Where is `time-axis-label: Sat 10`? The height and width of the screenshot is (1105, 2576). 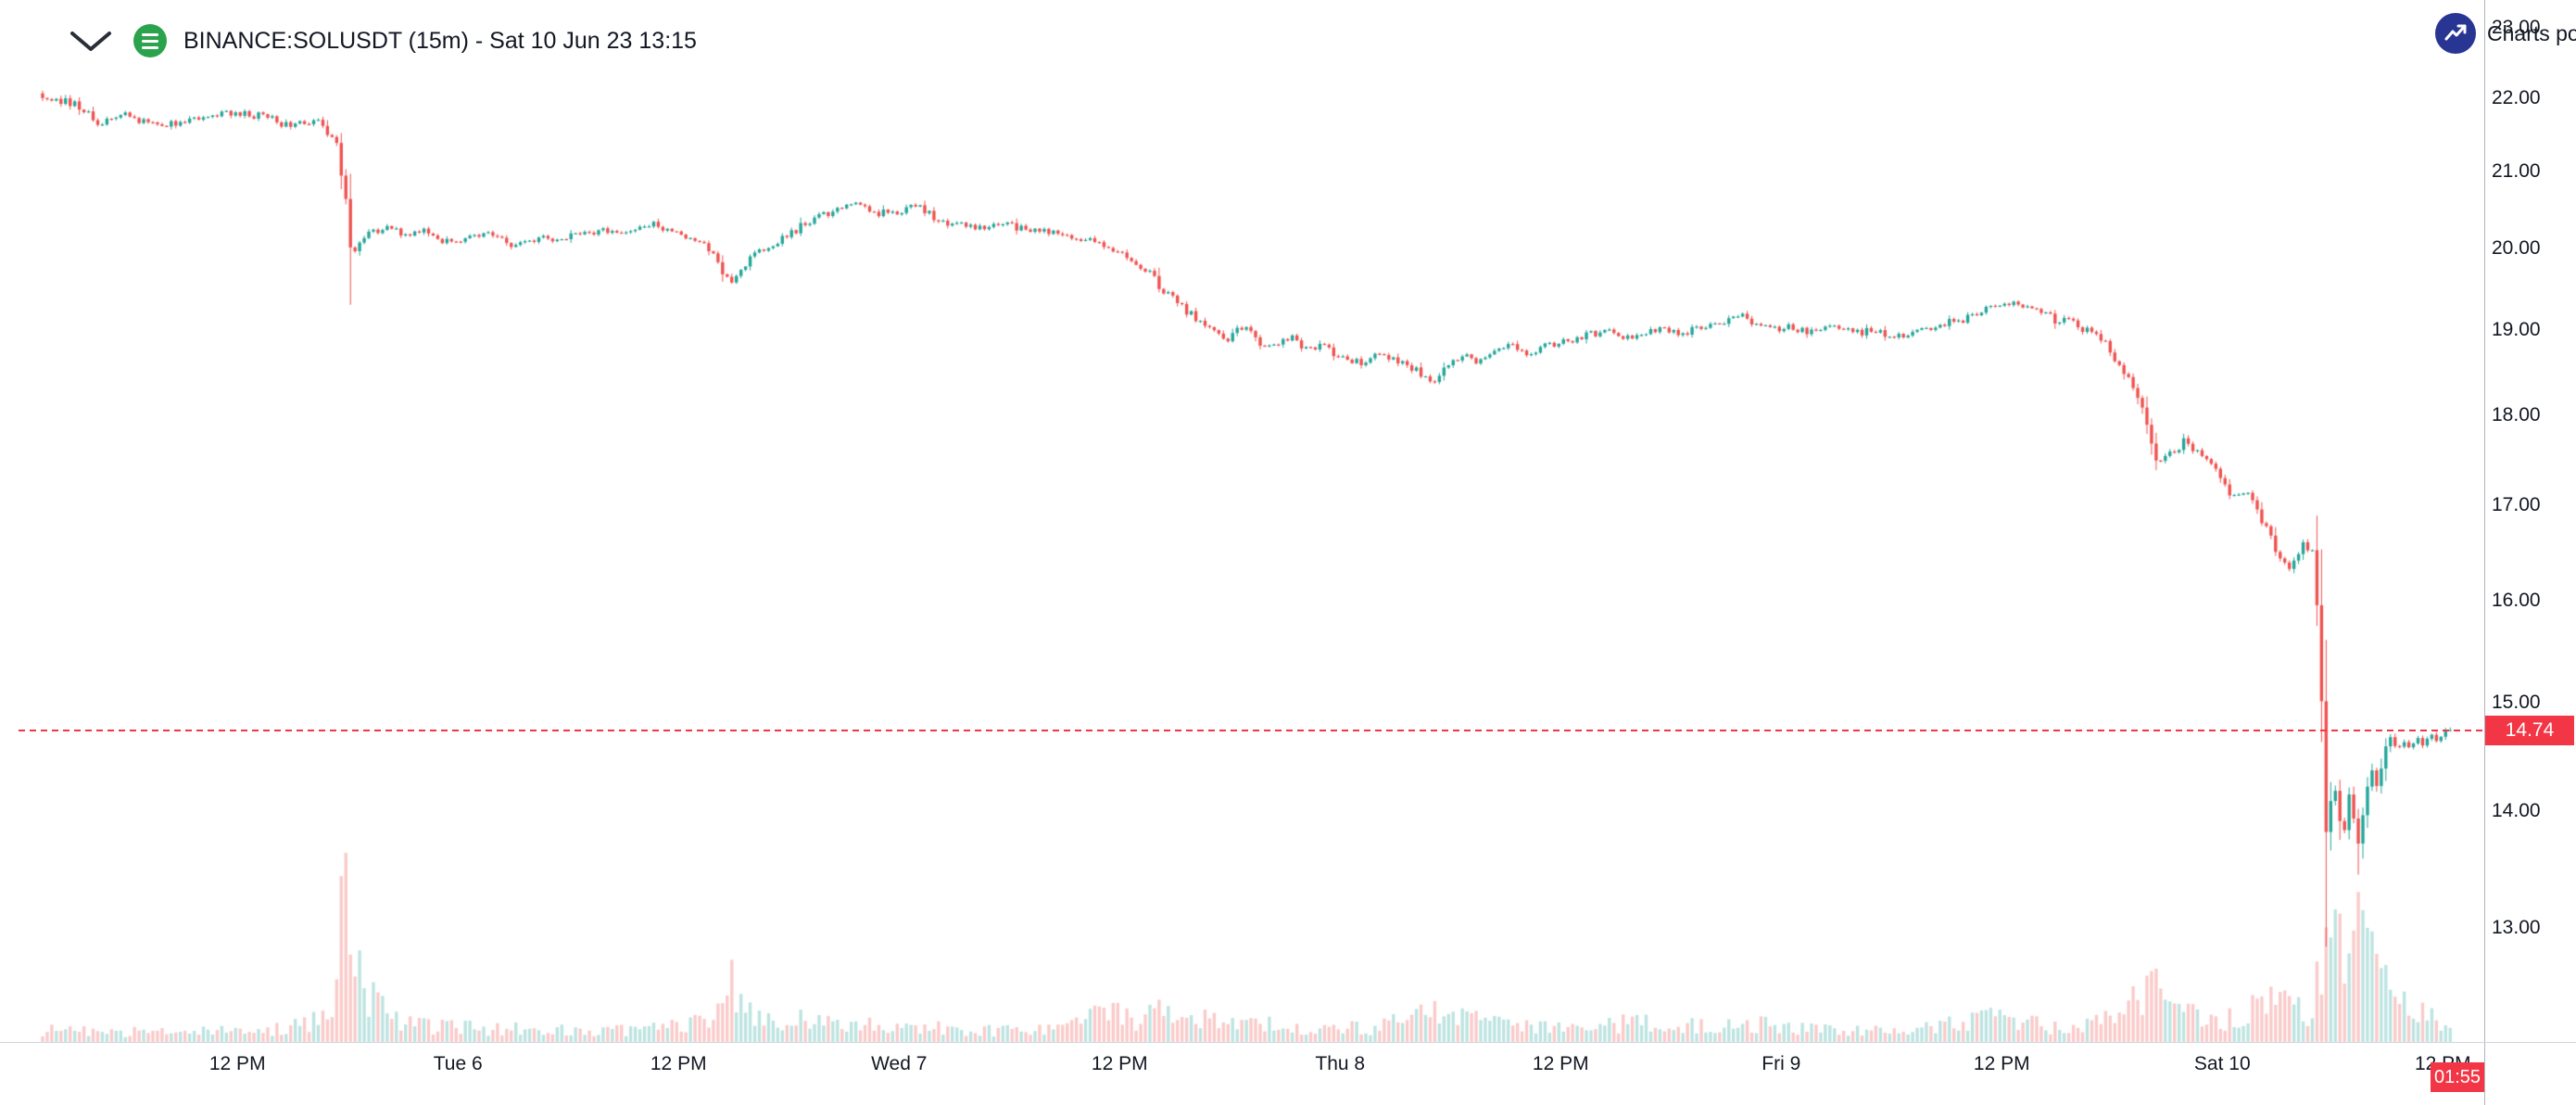 time-axis-label: Sat 10 is located at coordinates (2222, 1063).